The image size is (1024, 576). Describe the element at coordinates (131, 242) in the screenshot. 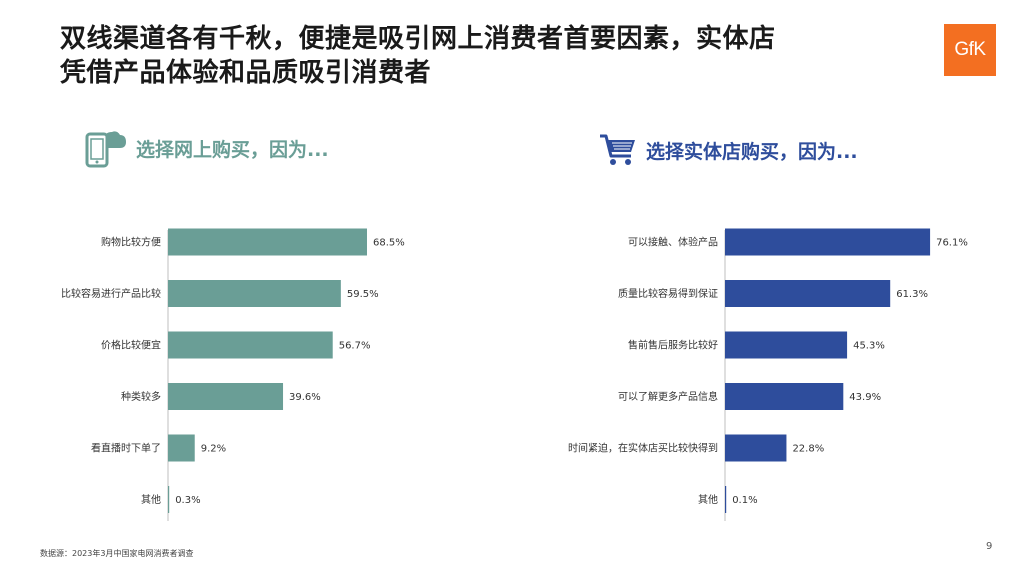

I see `category-label: 购物比较方便` at that location.